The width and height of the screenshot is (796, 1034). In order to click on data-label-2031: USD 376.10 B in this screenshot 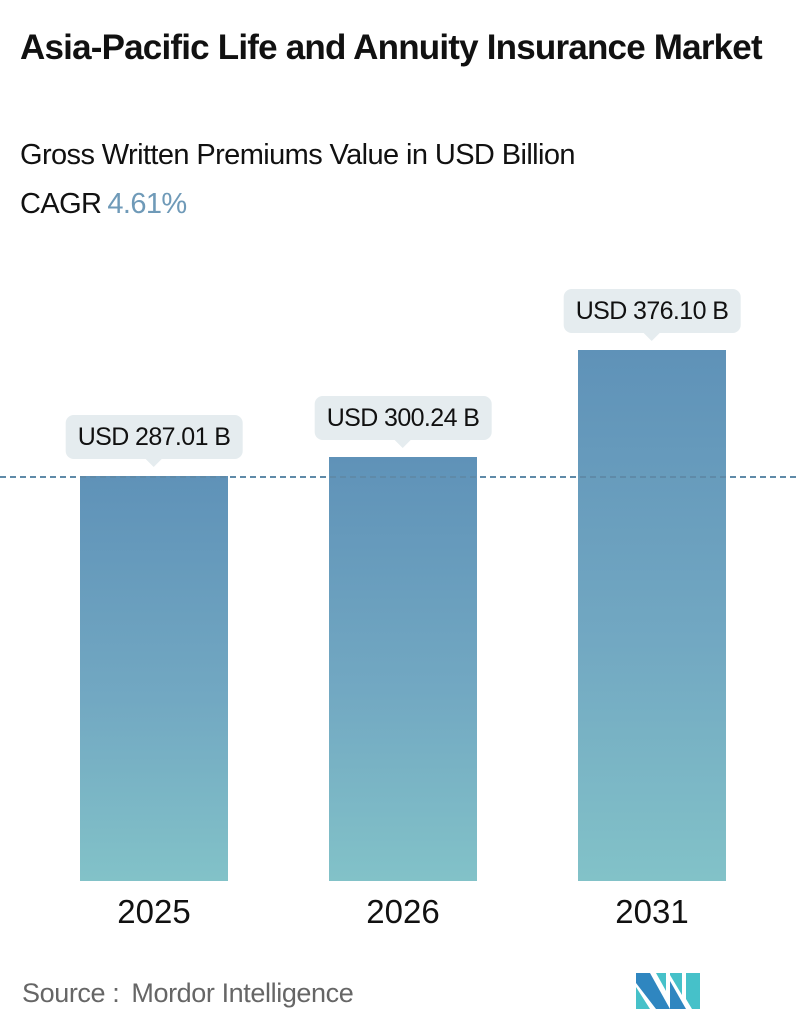, I will do `click(652, 315)`.